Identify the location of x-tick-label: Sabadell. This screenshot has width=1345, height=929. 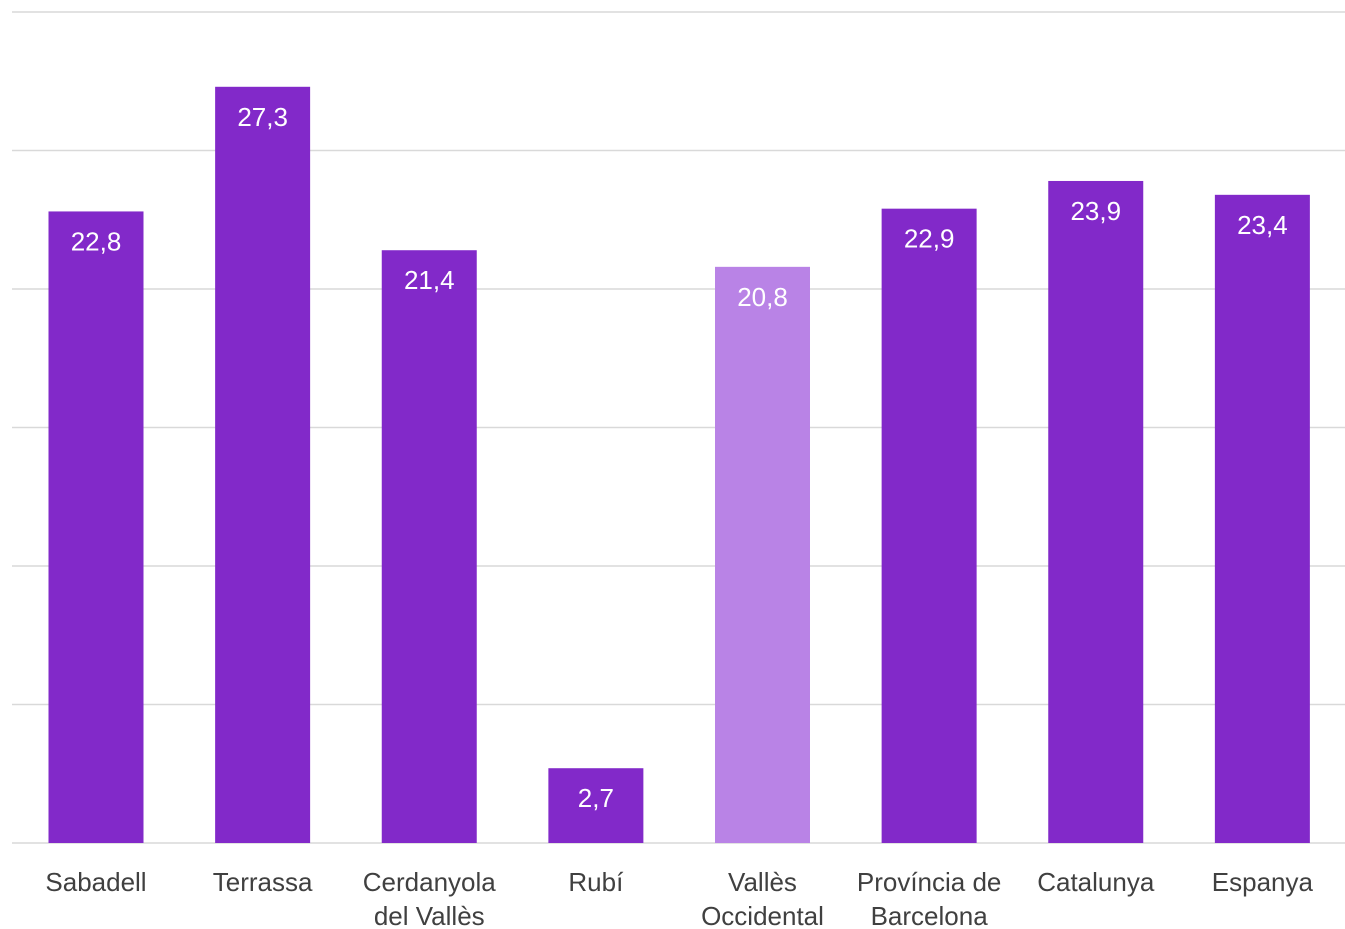
(95, 882).